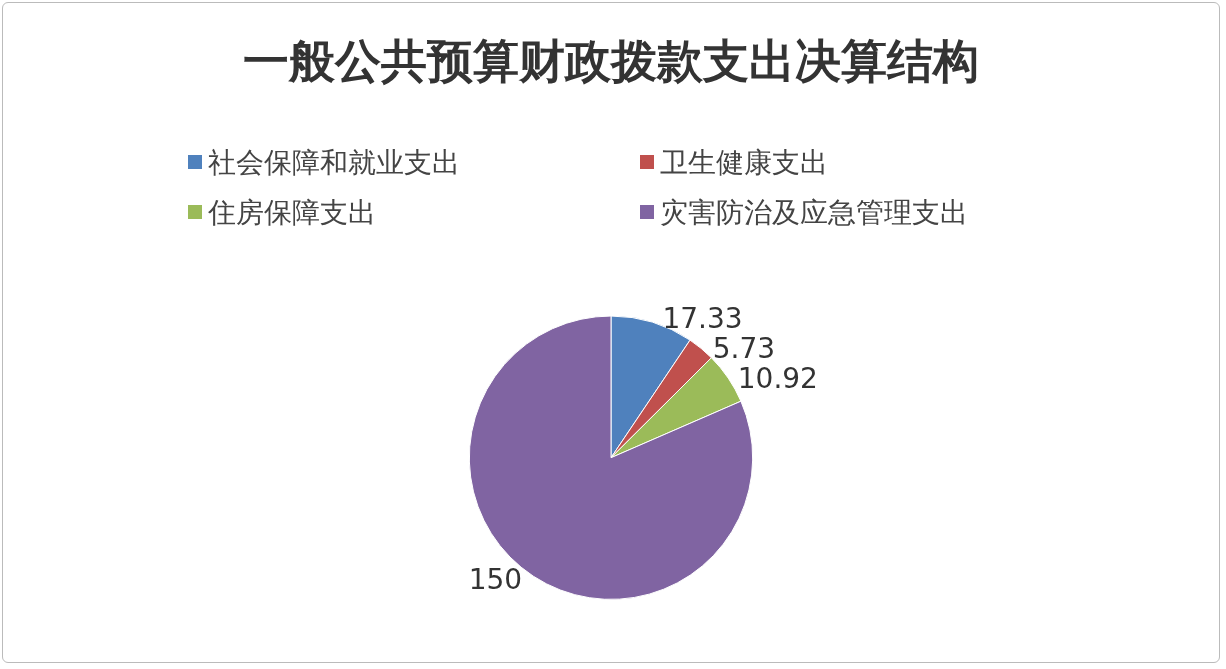  I want to click on chart-title: 一般公共预算财政拨款支出决算结构, so click(611, 61).